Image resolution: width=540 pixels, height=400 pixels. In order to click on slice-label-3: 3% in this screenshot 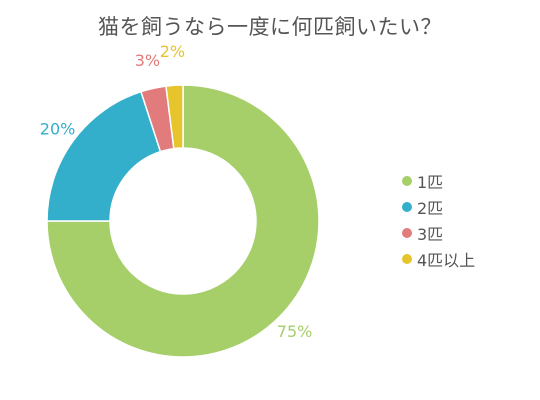, I will do `click(147, 60)`.